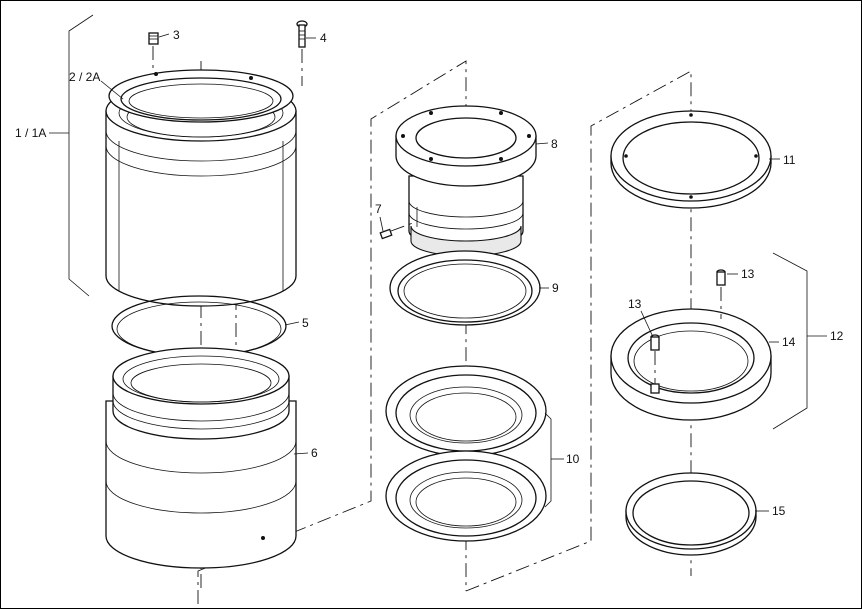 This screenshot has width=862, height=609. Describe the element at coordinates (779, 511) in the screenshot. I see `callout-15: 15` at that location.